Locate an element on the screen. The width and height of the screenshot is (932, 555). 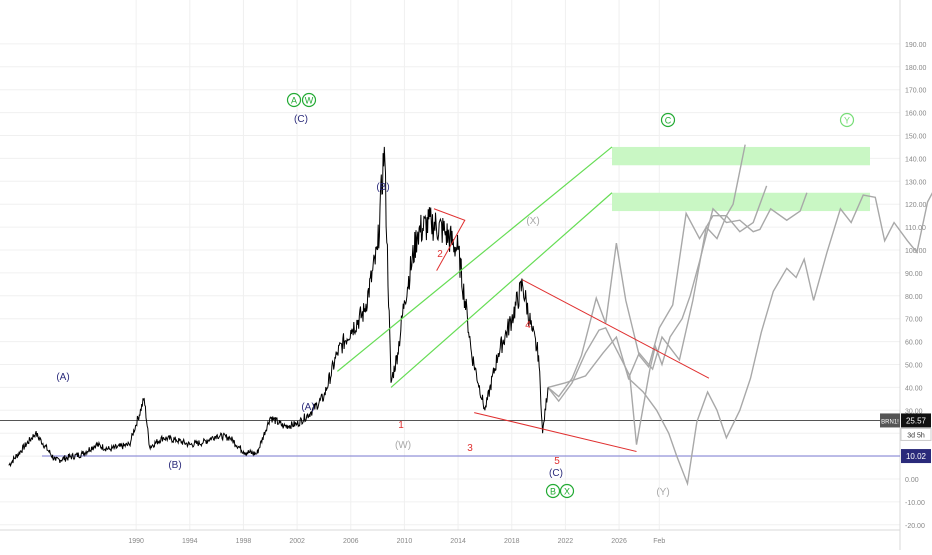
label-b-2013: (B) is located at coordinates (382, 187).